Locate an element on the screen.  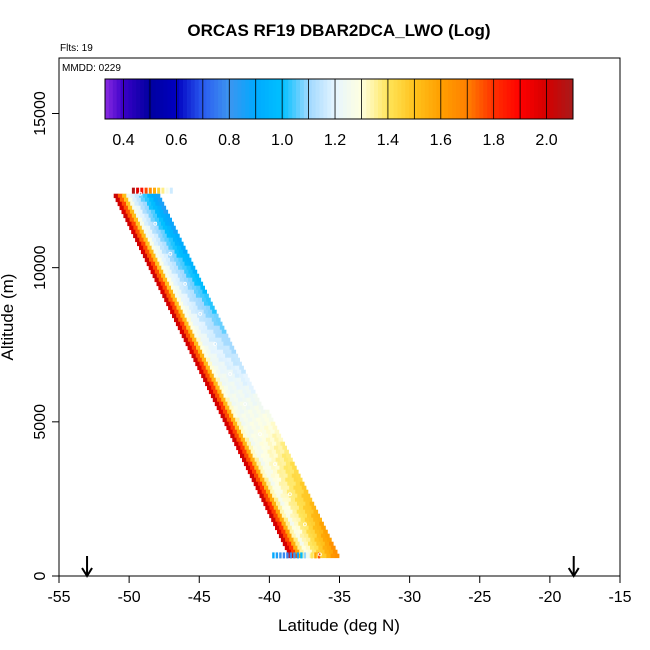
down-arrow-icon is located at coordinates (87, 567).